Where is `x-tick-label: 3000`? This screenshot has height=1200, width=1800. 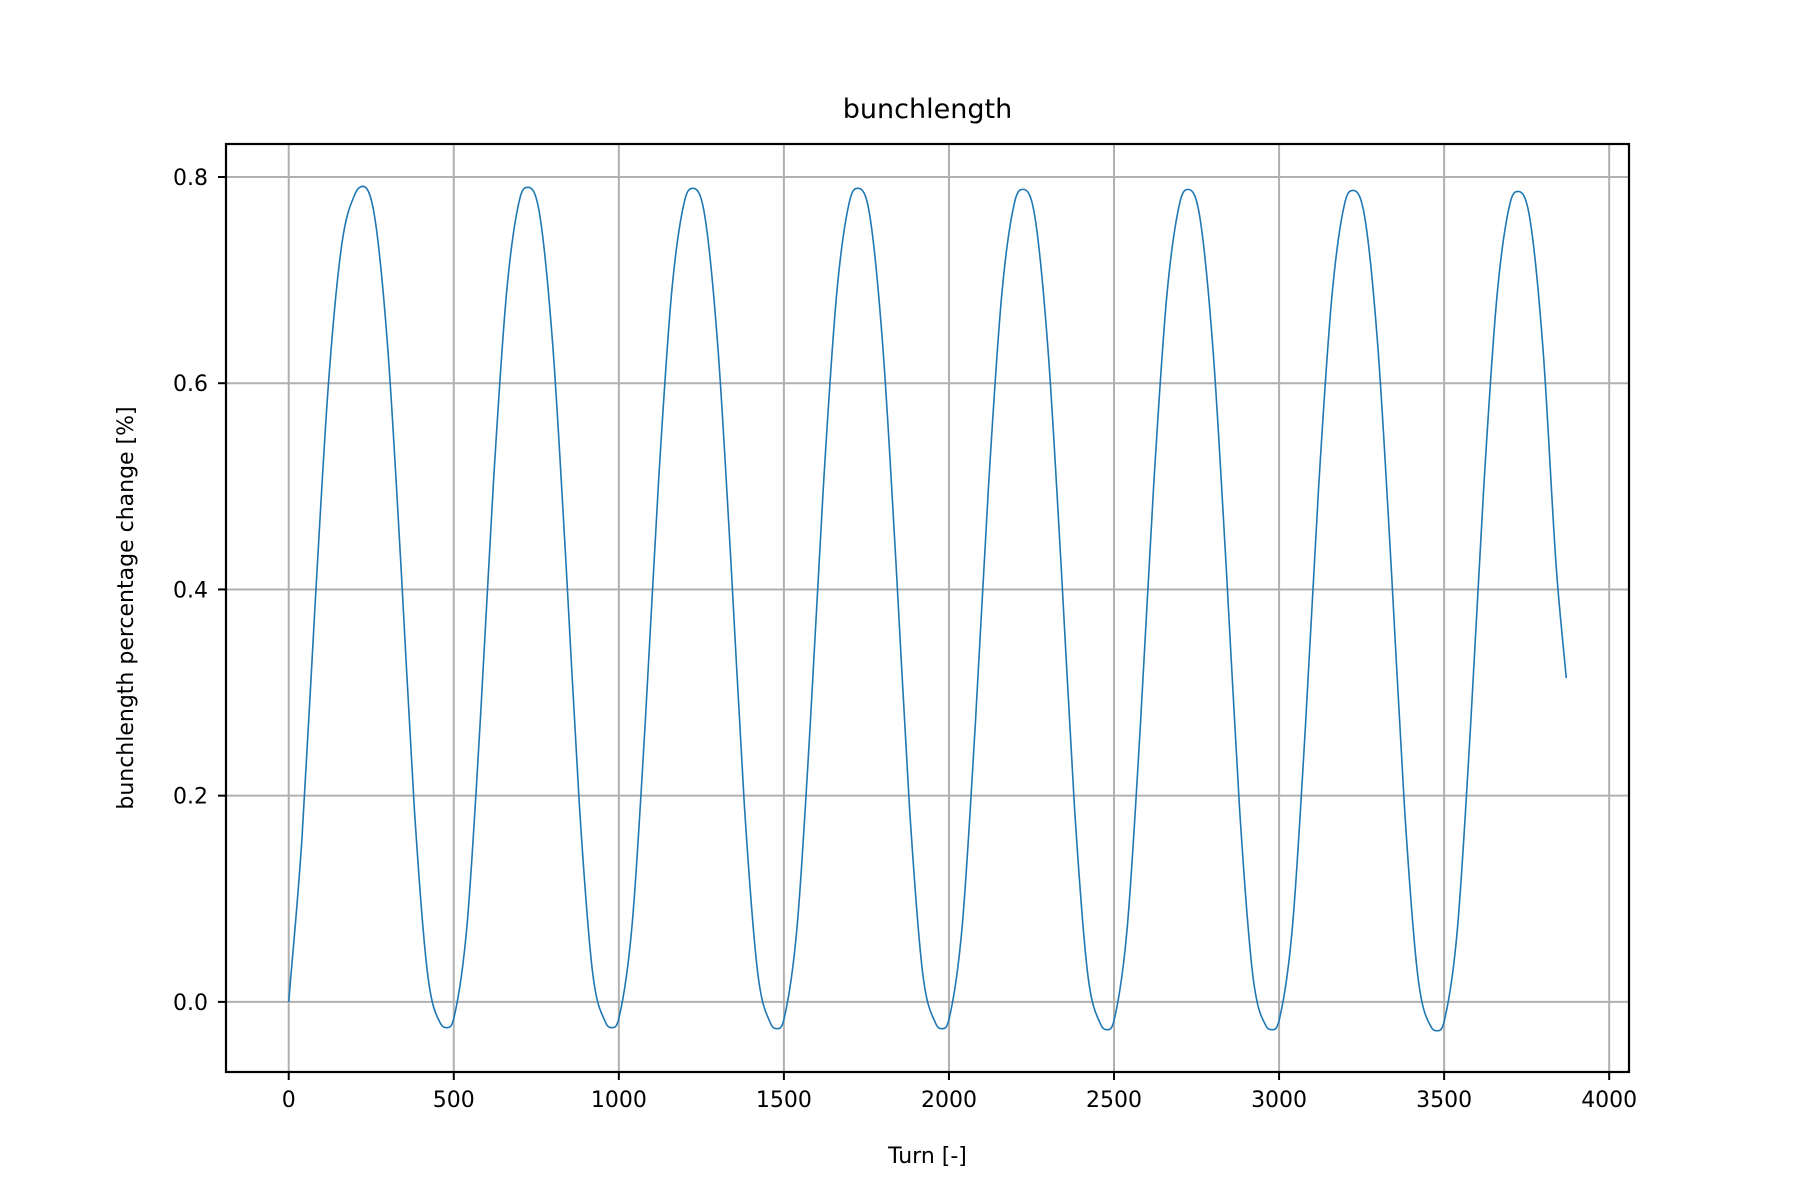
x-tick-label: 3000 is located at coordinates (1279, 1100).